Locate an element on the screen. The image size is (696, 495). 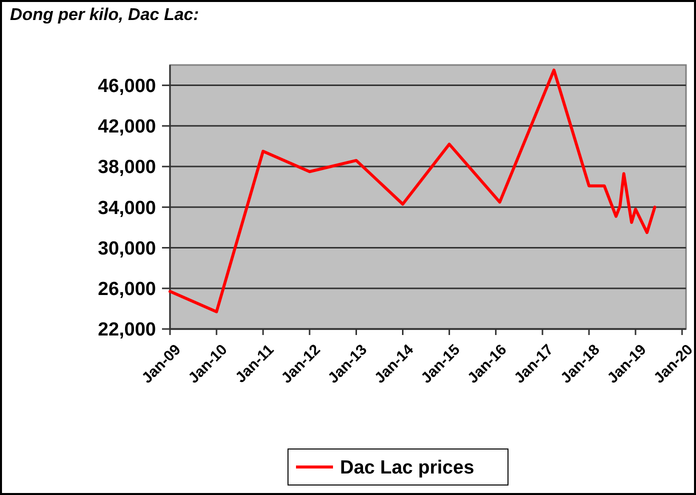
y-tick-label: 26,000 is located at coordinates (127, 289).